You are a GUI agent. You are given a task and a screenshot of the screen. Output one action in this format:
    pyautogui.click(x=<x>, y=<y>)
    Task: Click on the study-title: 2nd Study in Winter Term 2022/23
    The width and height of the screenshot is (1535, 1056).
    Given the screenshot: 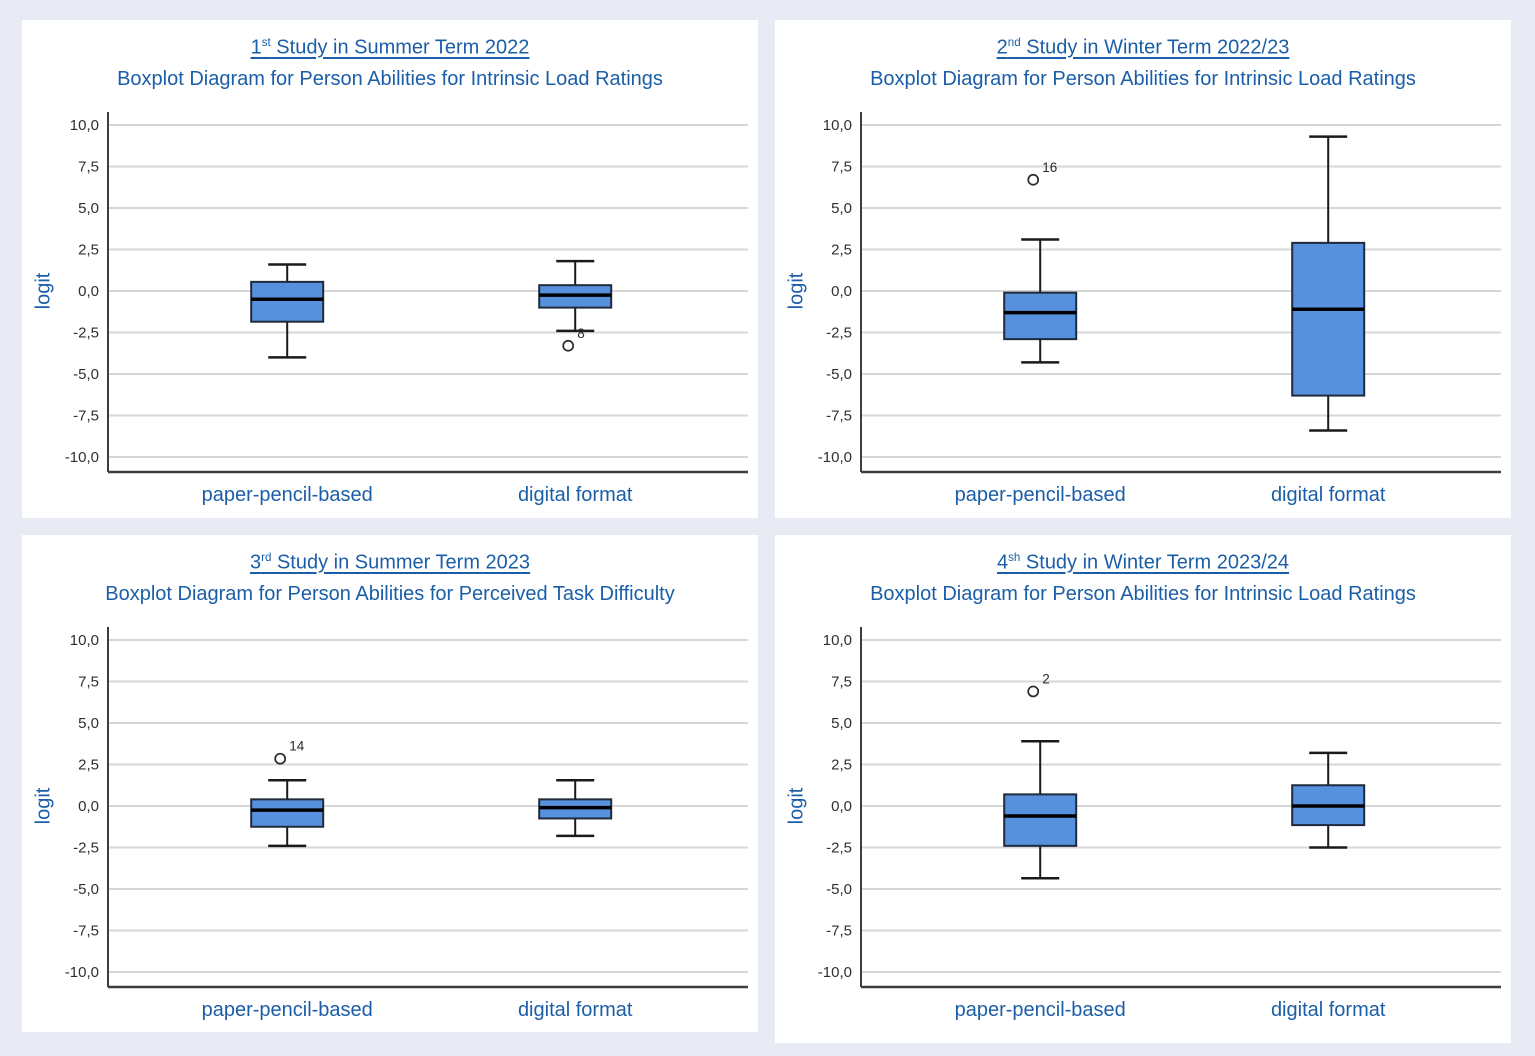 What is the action you would take?
    pyautogui.click(x=1143, y=48)
    